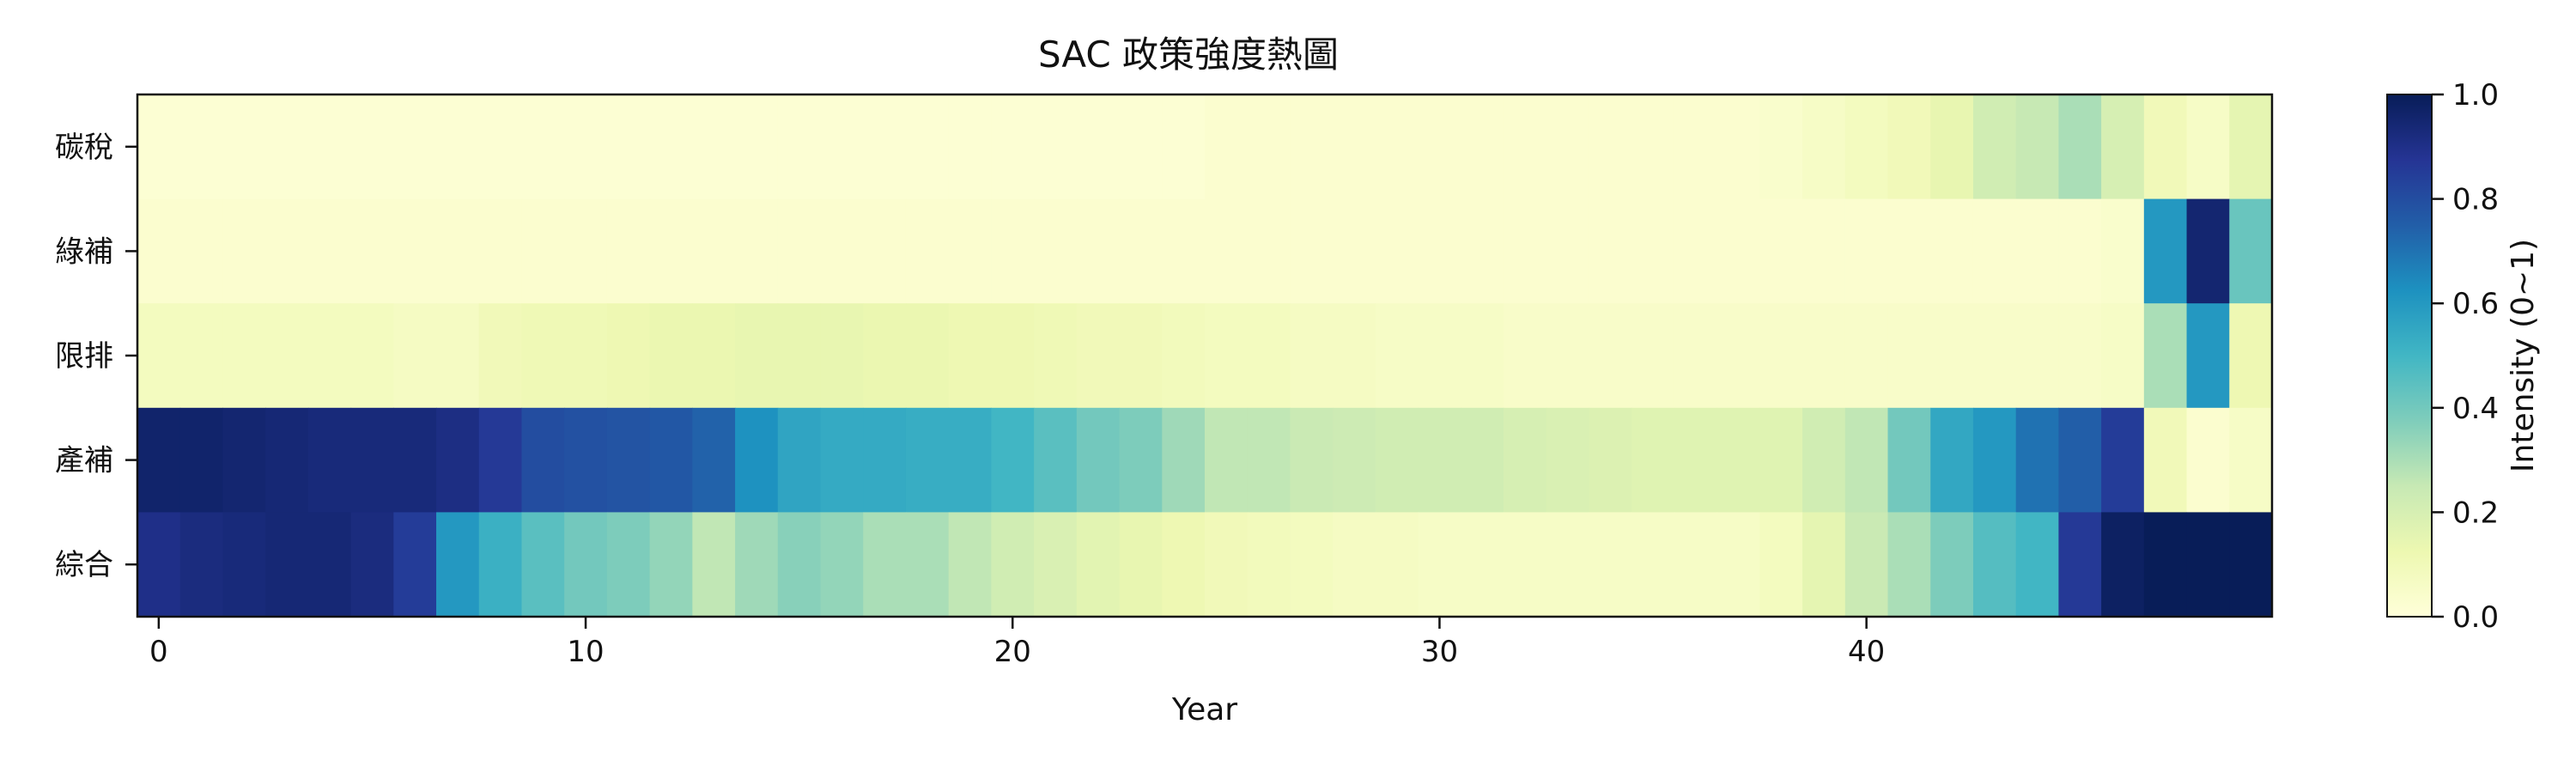 The image size is (2576, 773). Describe the element at coordinates (2523, 355) in the screenshot. I see `colorbar-label: Intensity (0~1)` at that location.